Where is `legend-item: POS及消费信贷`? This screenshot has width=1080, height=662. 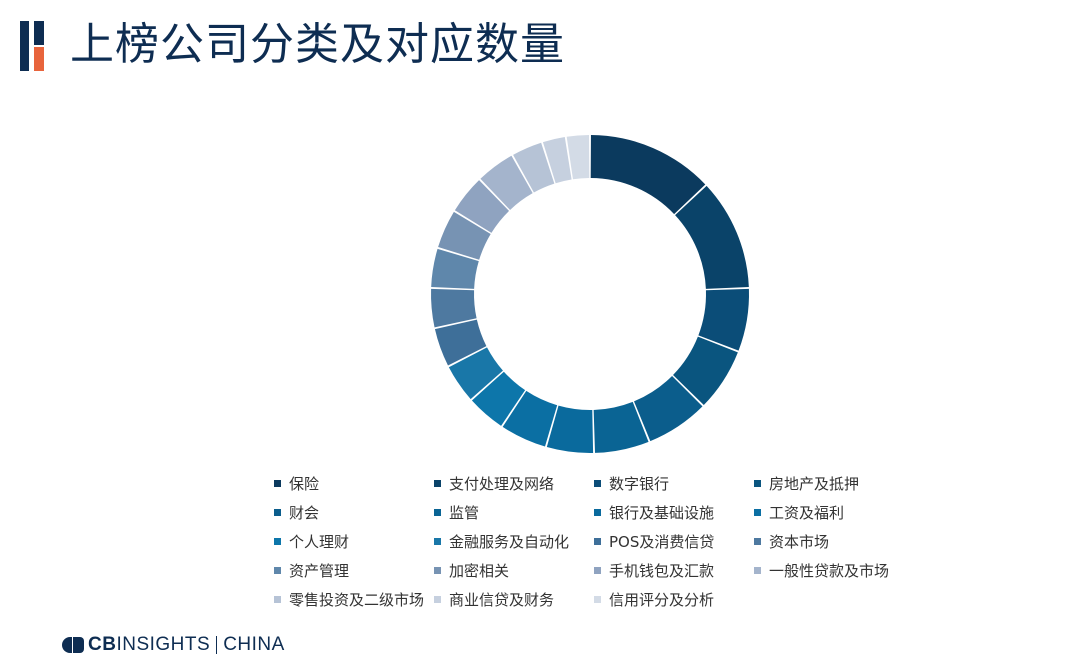
legend-item: POS及消费信贷 is located at coordinates (674, 541).